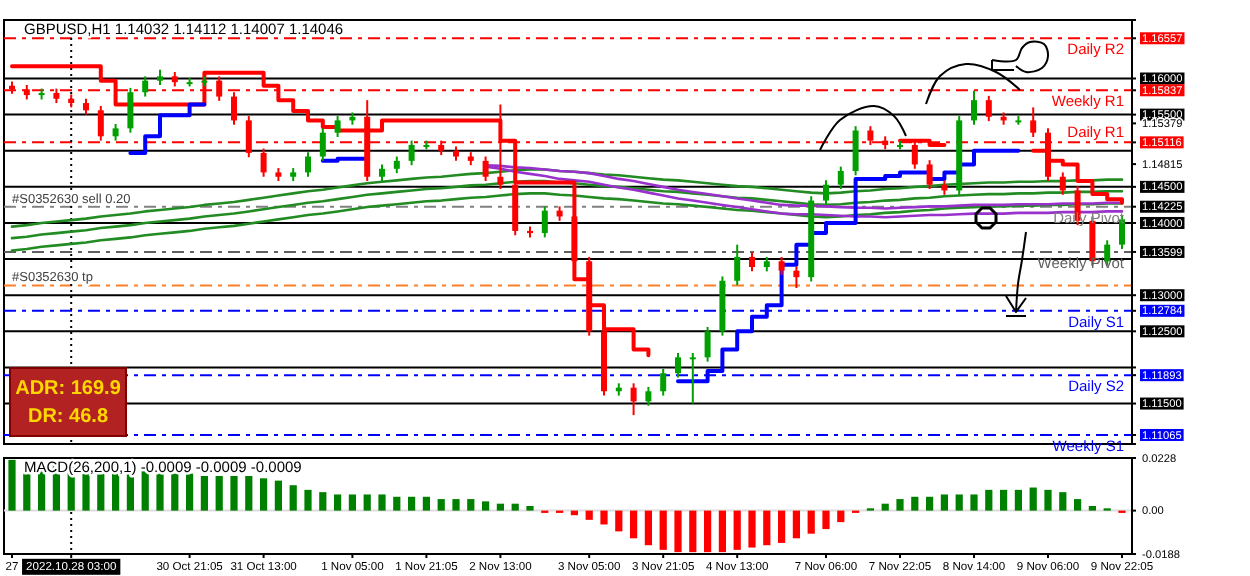 The width and height of the screenshot is (1250, 576). Describe the element at coordinates (68, 417) in the screenshot. I see `annotation: DR: 46.8` at that location.